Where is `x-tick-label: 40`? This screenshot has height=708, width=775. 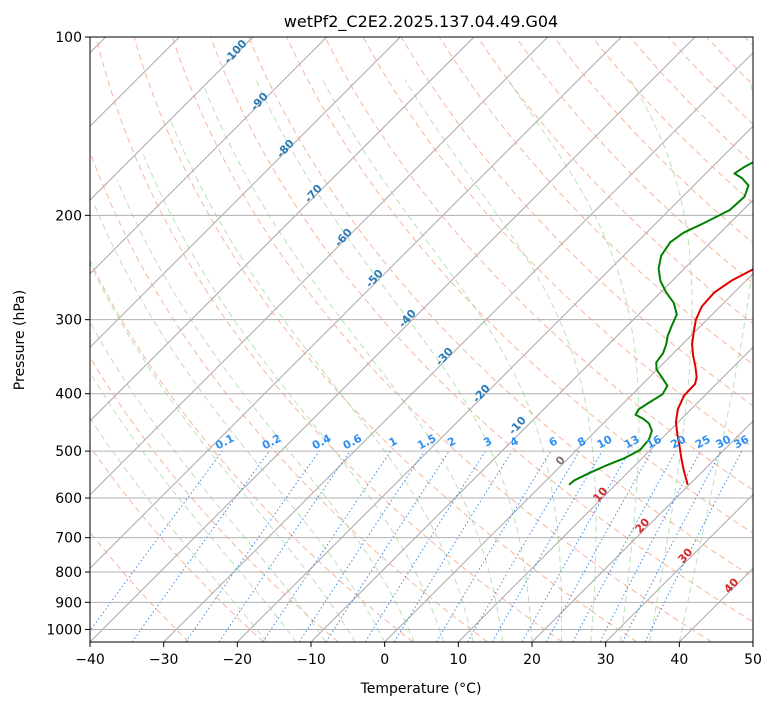 x-tick-label: 40 is located at coordinates (679, 660).